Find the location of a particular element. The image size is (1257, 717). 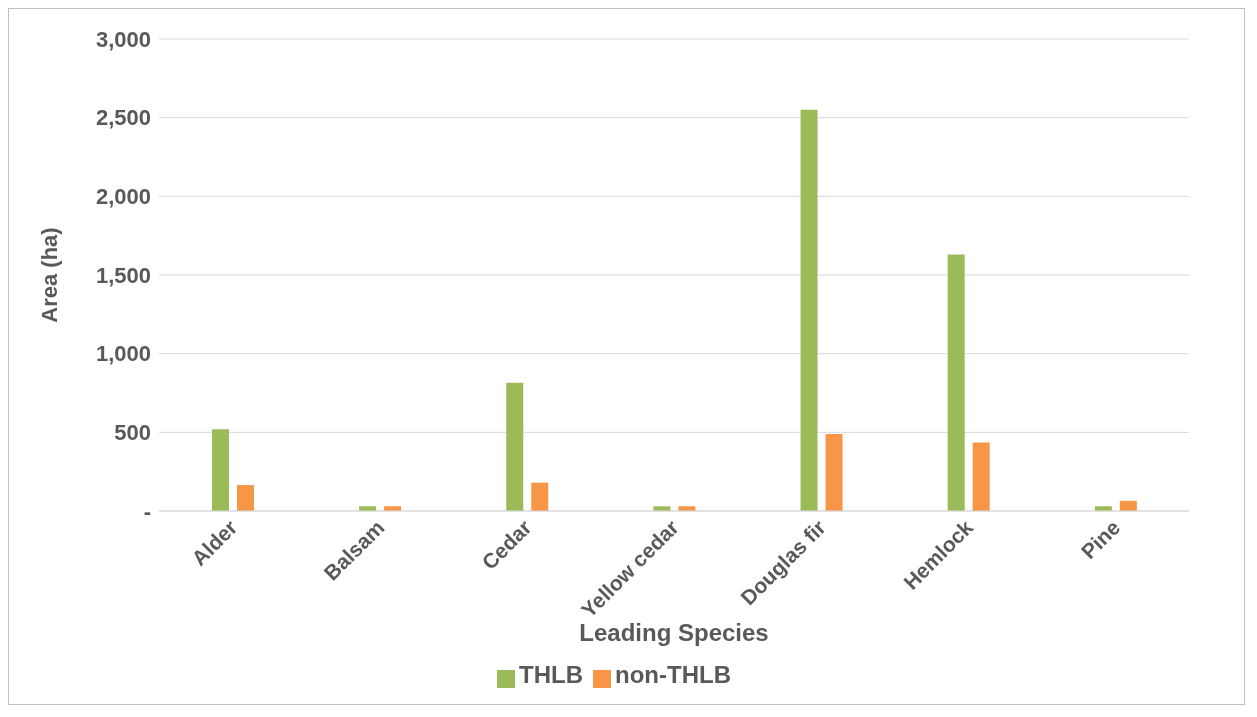

y-tick-label: 500 is located at coordinates (132, 433).